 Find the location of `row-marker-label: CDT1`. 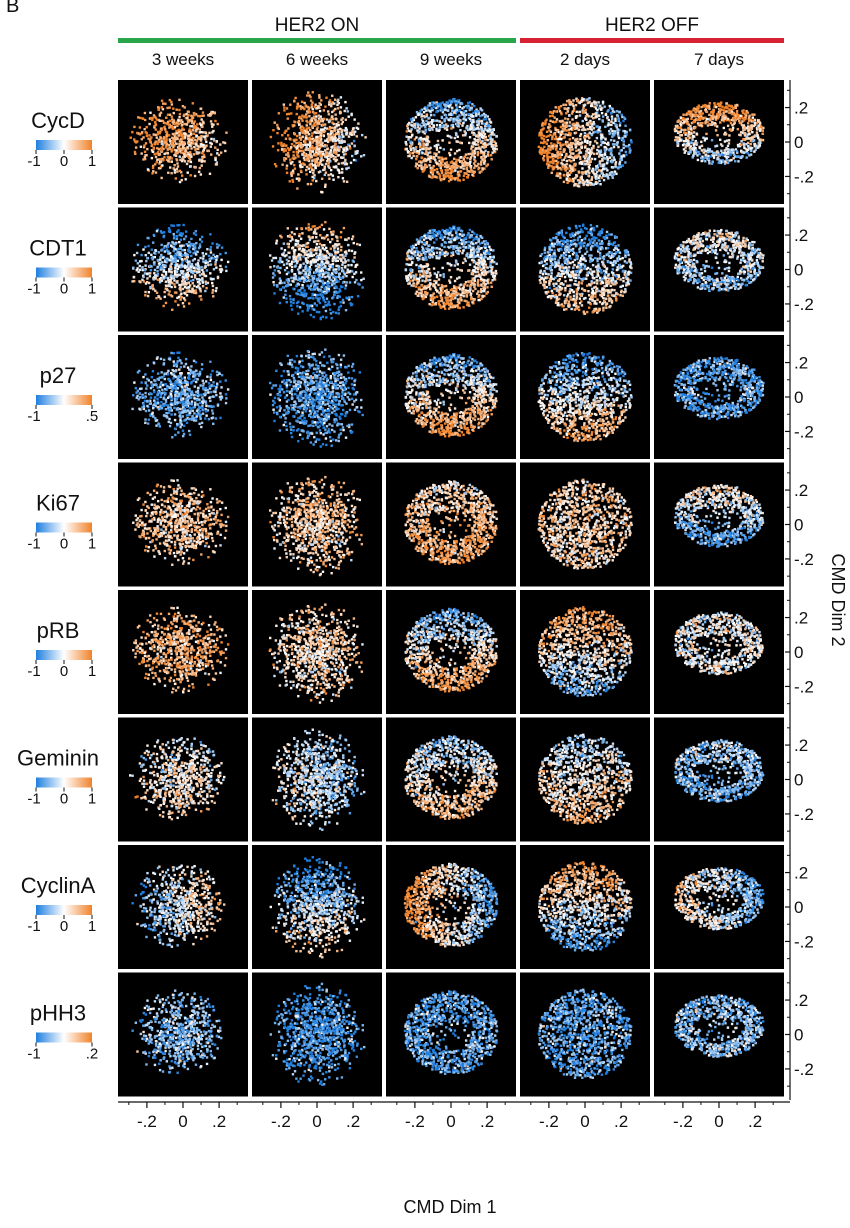

row-marker-label: CDT1 is located at coordinates (57, 248).